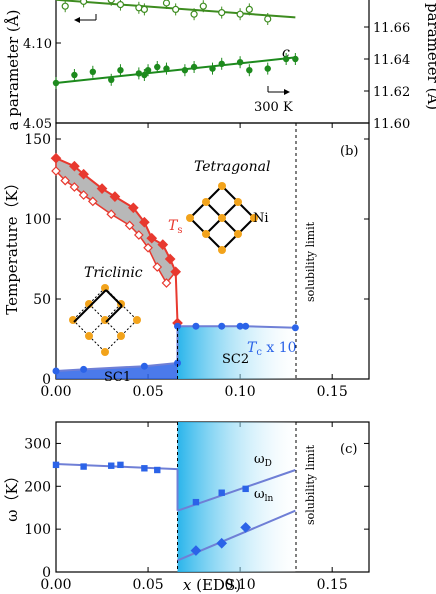  Describe the element at coordinates (13, 70) in the screenshot. I see `panel-a-left-axis-label: a parameter (Å)` at that location.